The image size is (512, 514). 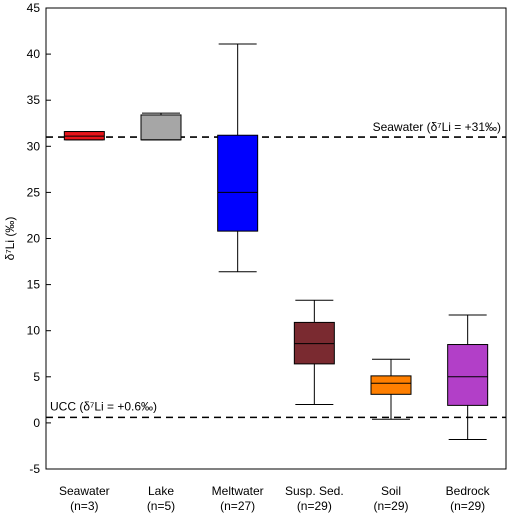 I want to click on category-label-1: Lake, so click(x=161, y=491).